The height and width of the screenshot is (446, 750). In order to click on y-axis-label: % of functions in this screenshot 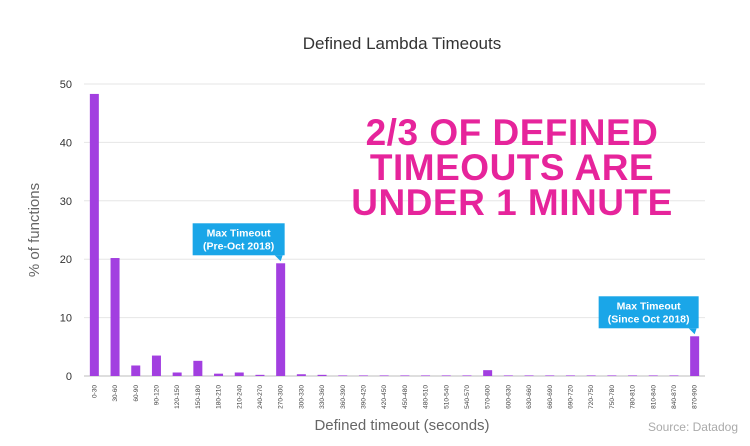, I will do `click(34, 230)`.